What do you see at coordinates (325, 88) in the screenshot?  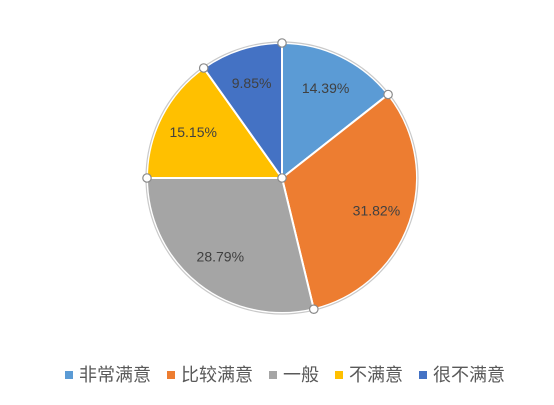 I see `data-label: 14.39%` at bounding box center [325, 88].